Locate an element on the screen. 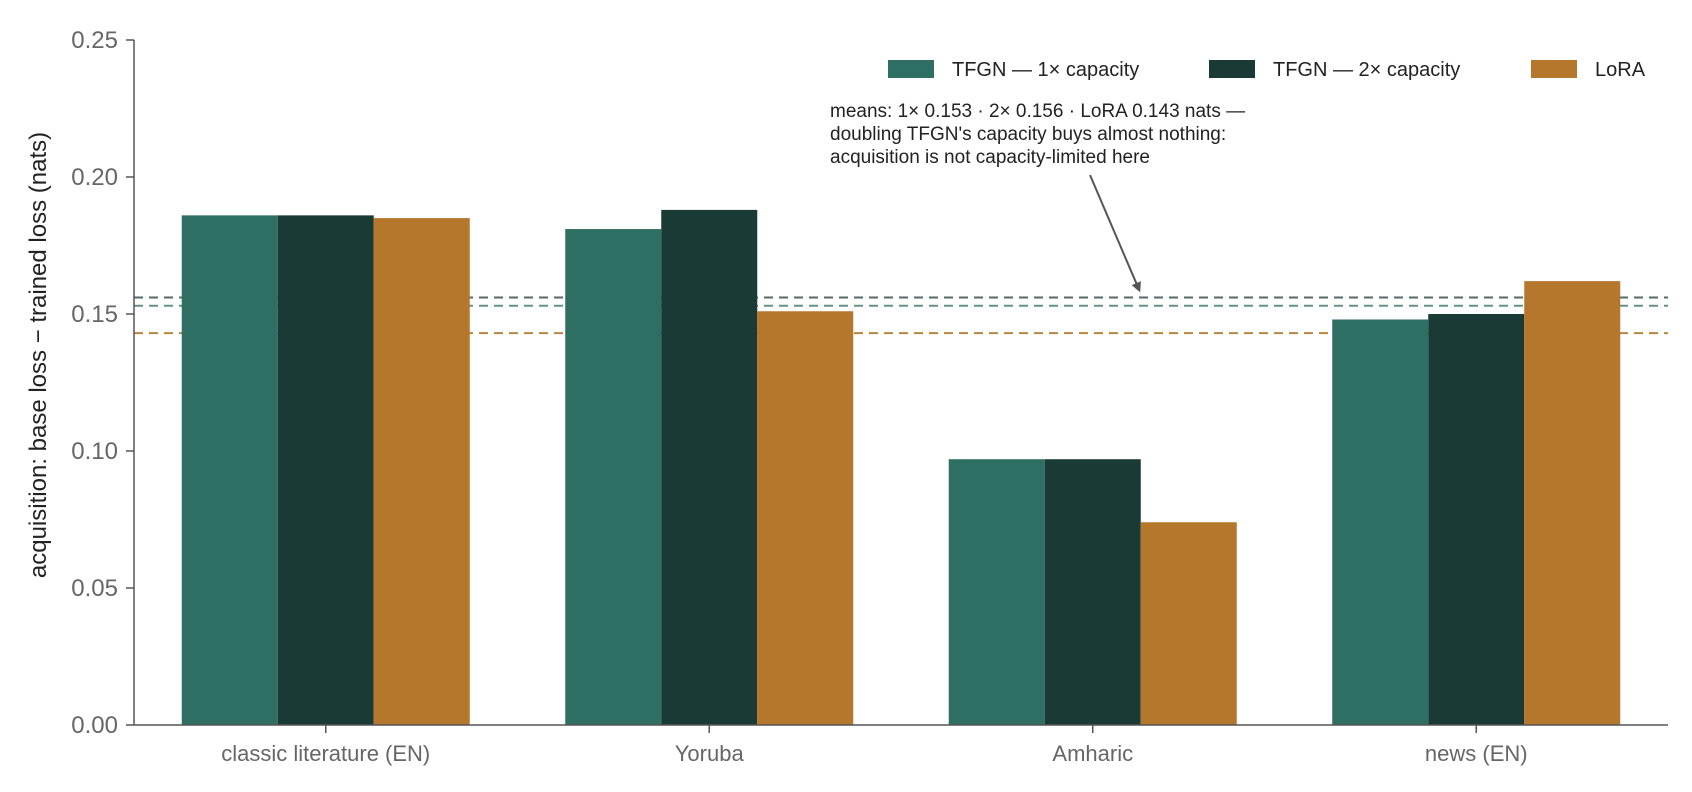 This screenshot has height=792, width=1692. legend-label: LoRA is located at coordinates (1620, 70).